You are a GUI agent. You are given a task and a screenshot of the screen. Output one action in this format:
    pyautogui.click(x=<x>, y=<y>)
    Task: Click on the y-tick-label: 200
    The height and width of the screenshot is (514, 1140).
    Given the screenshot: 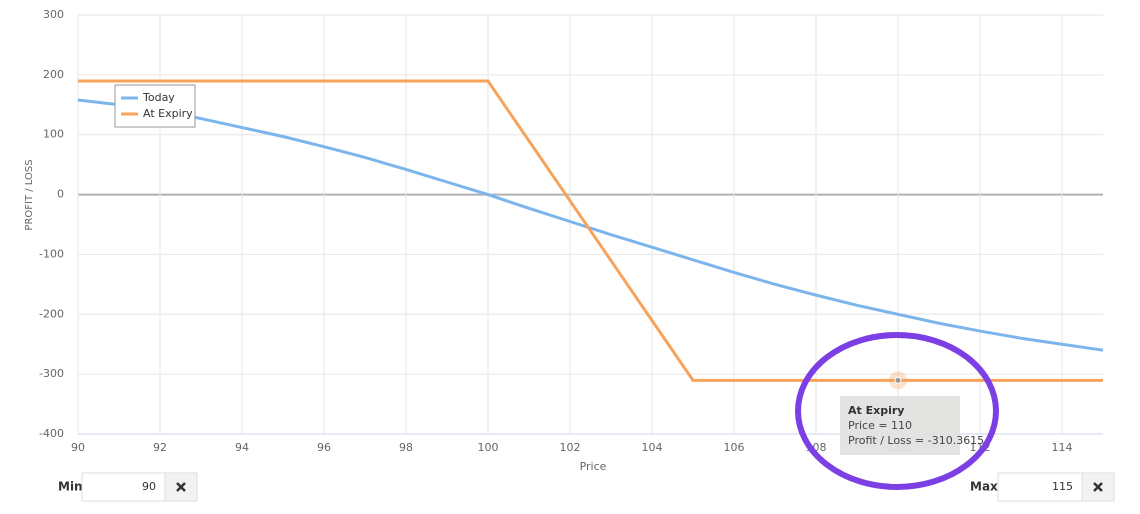 What is the action you would take?
    pyautogui.click(x=53, y=74)
    